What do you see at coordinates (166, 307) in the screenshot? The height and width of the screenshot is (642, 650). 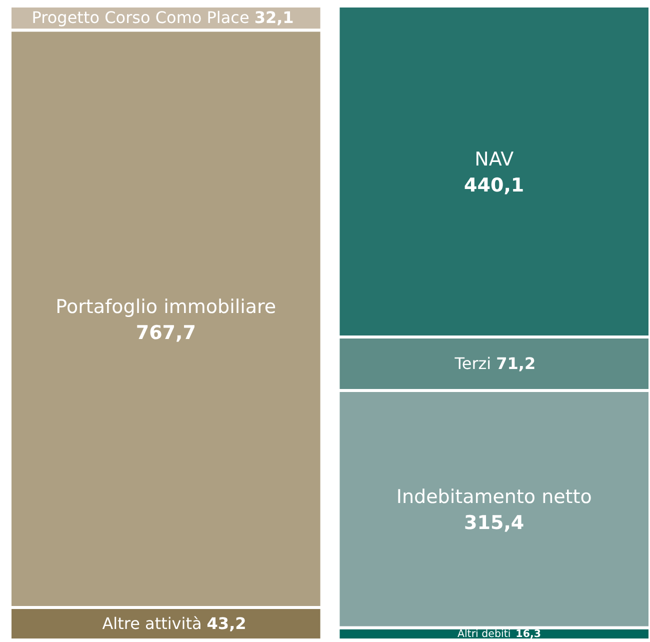 I see `series-label: Portafoglio immobiliare` at bounding box center [166, 307].